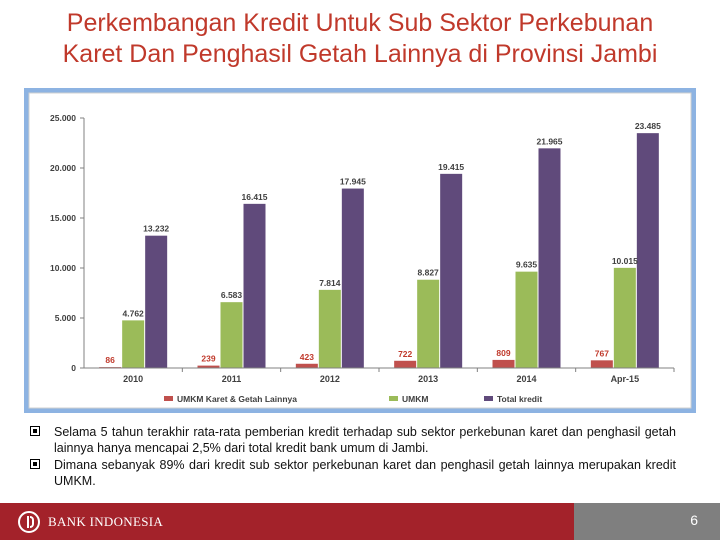 The height and width of the screenshot is (540, 720). I want to click on x-tick-label: 2014, so click(526, 379).